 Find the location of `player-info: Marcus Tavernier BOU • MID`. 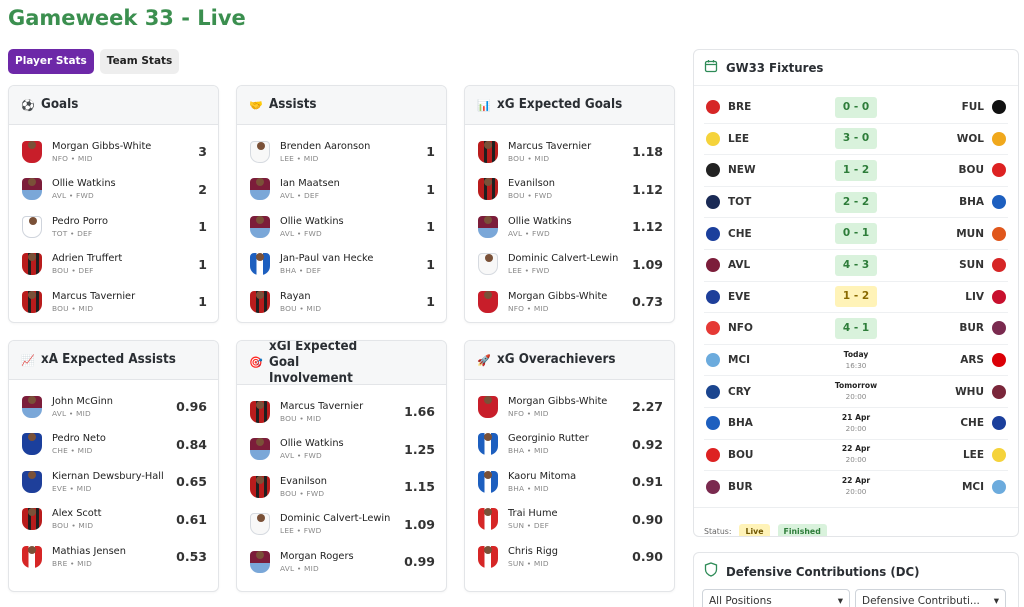

player-info: Marcus Tavernier BOU • MID is located at coordinates (125, 302).